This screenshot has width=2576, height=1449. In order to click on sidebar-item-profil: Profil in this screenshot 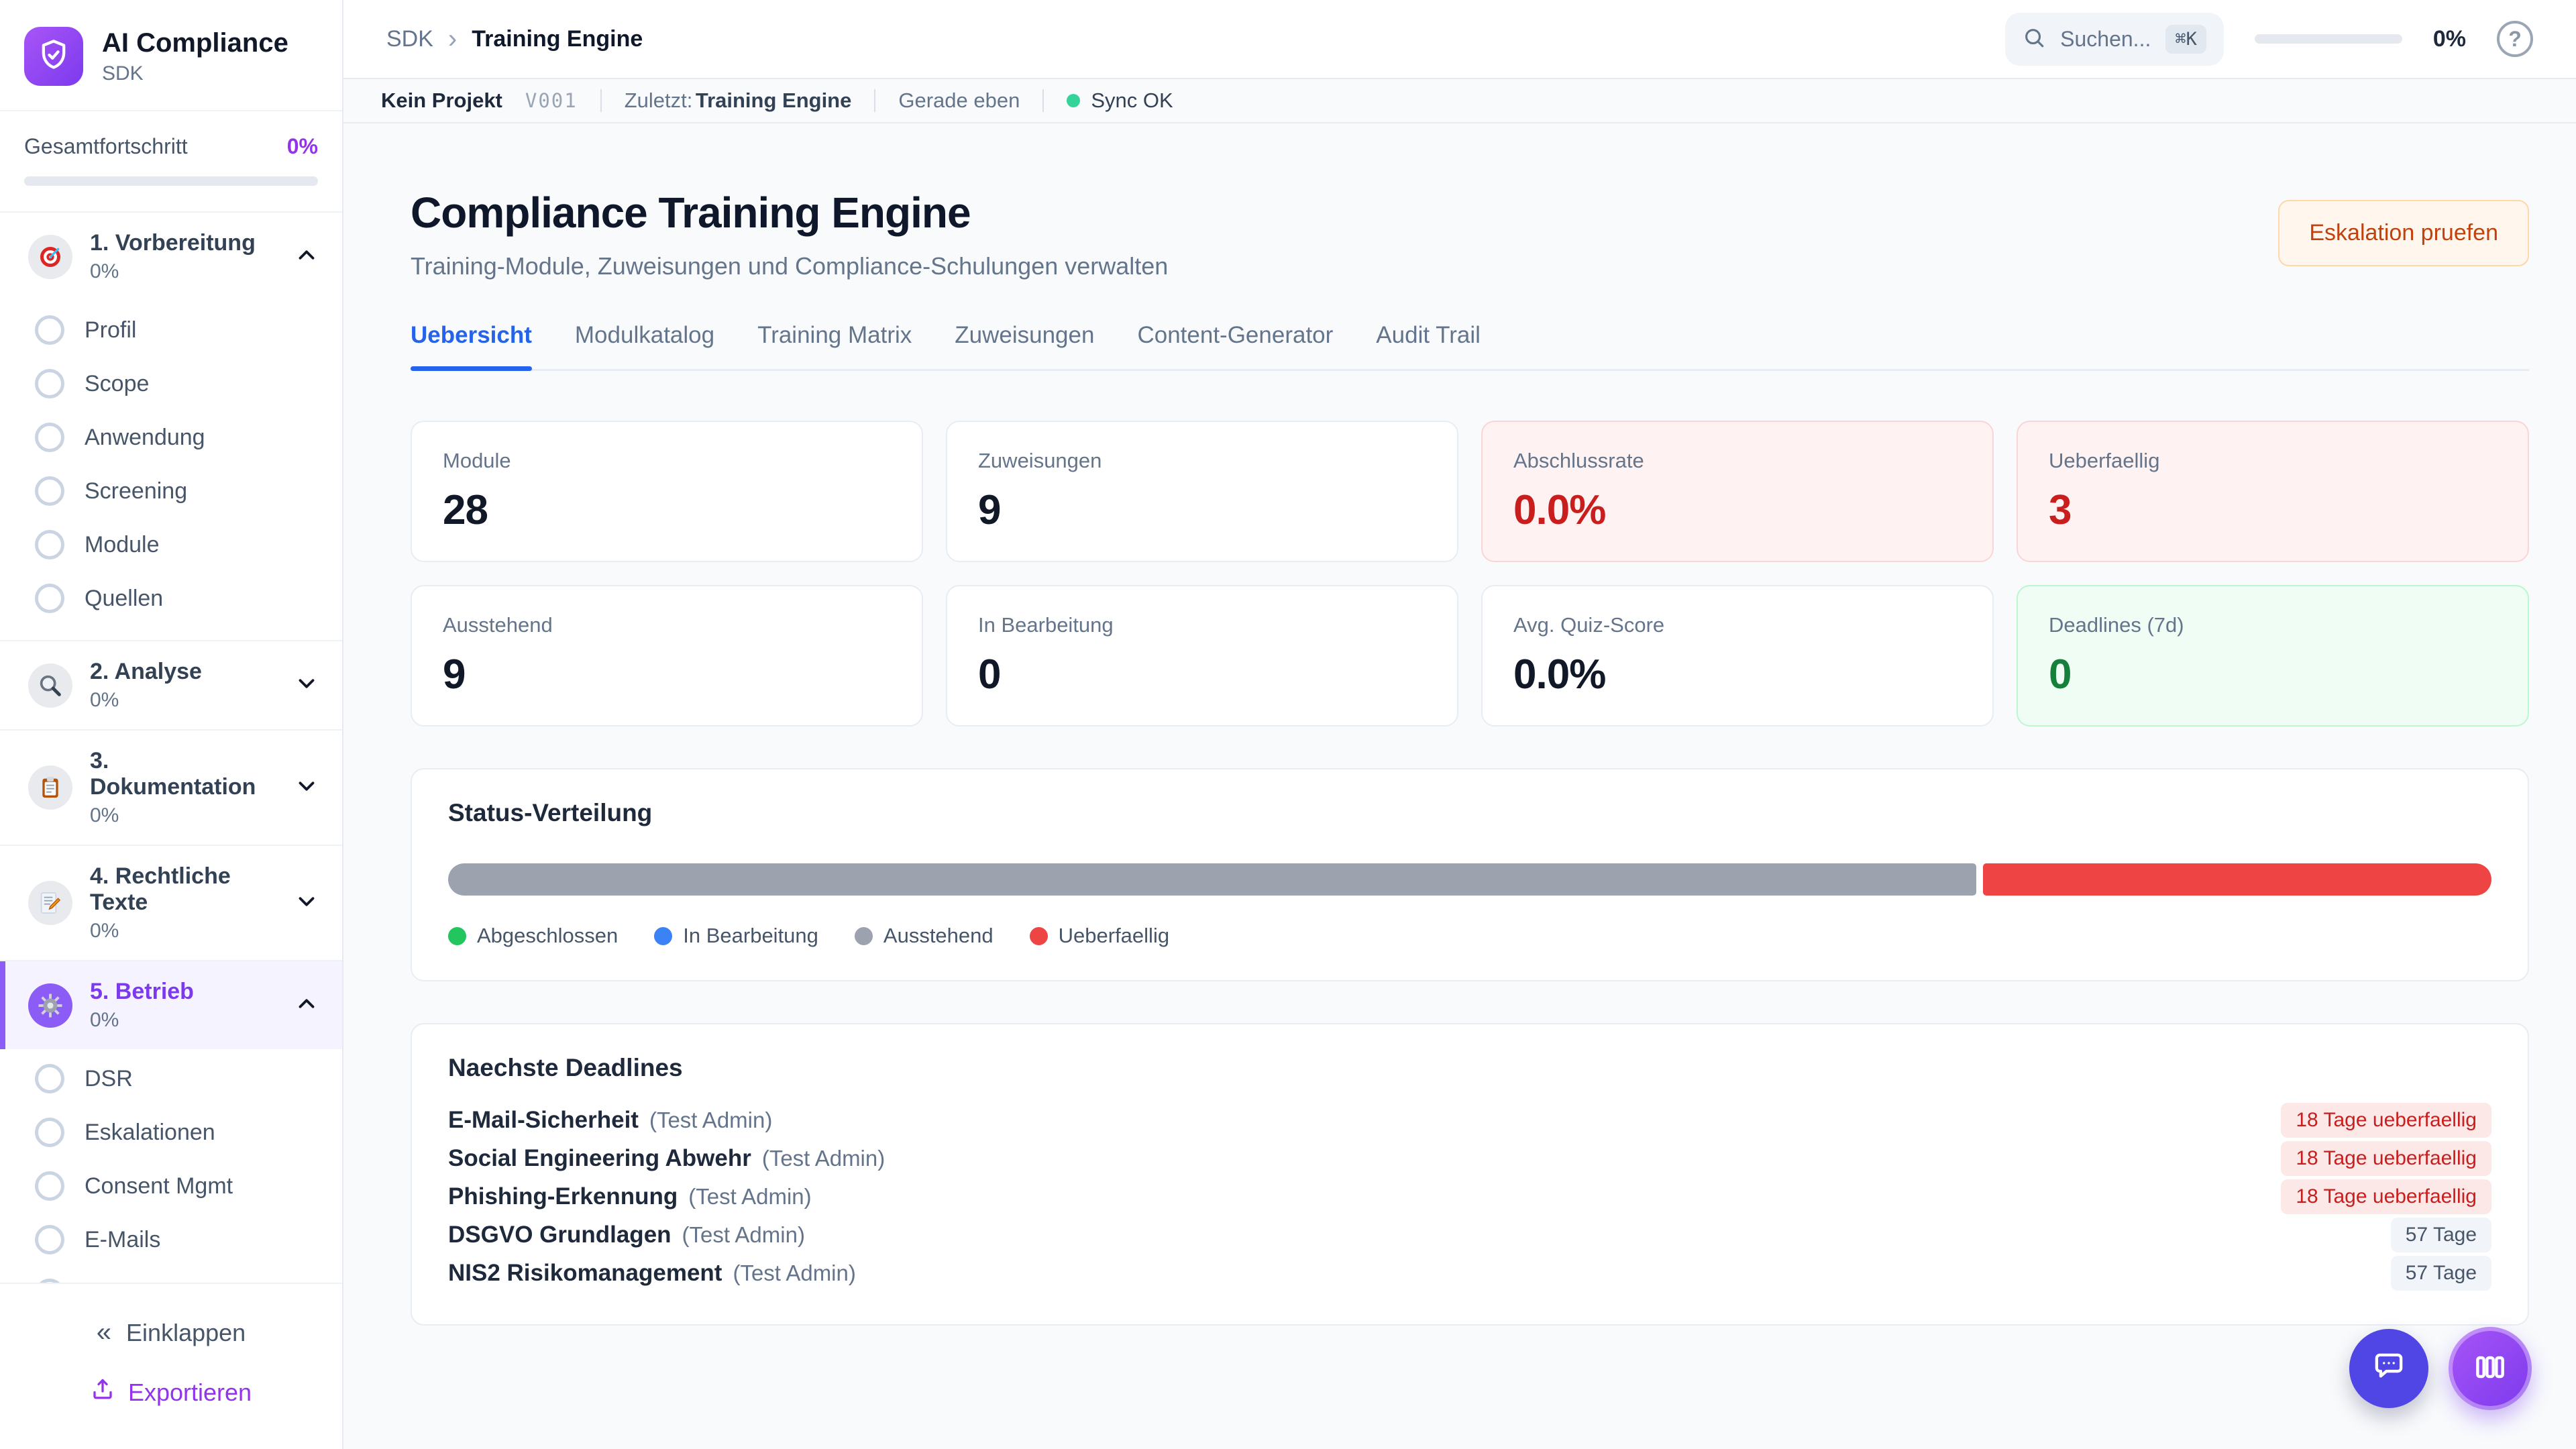, I will do `click(171, 330)`.